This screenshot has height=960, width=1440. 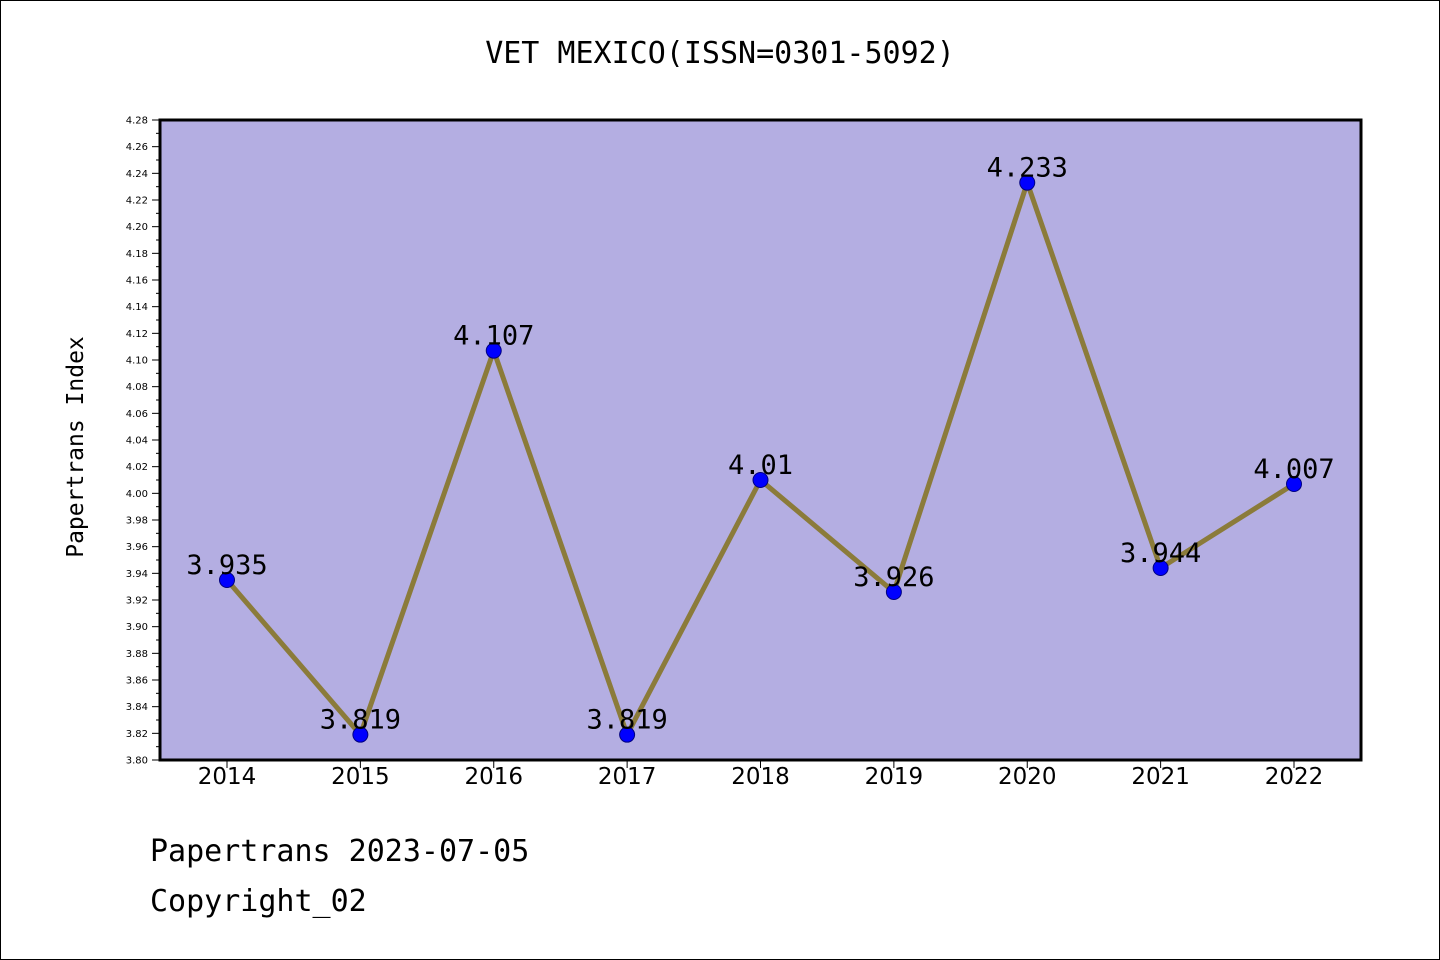 What do you see at coordinates (137, 227) in the screenshot?
I see `y-tick-label: 4.20` at bounding box center [137, 227].